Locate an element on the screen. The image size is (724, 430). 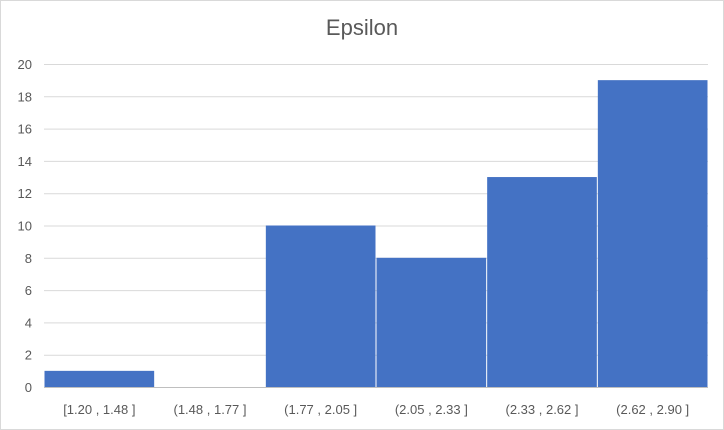
y-tick-label: 16 is located at coordinates (25, 129).